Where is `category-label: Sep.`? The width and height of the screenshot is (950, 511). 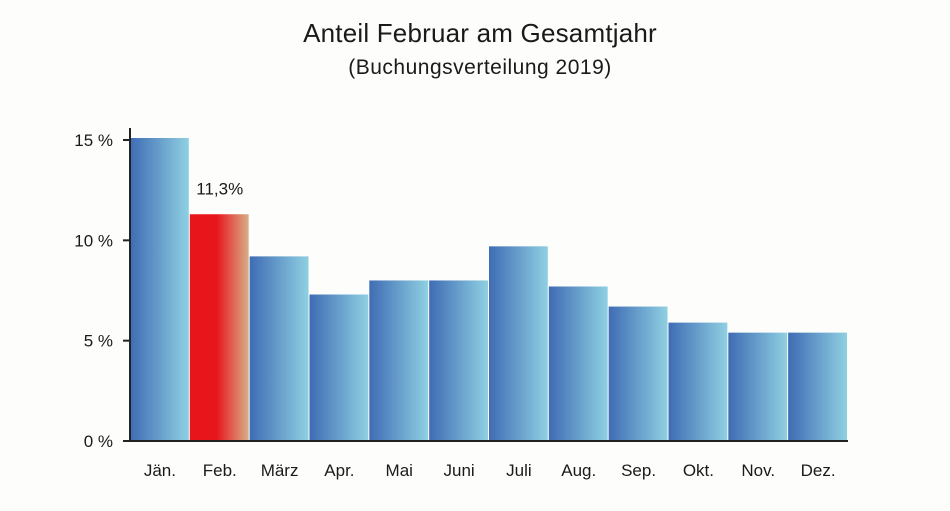
category-label: Sep. is located at coordinates (638, 470).